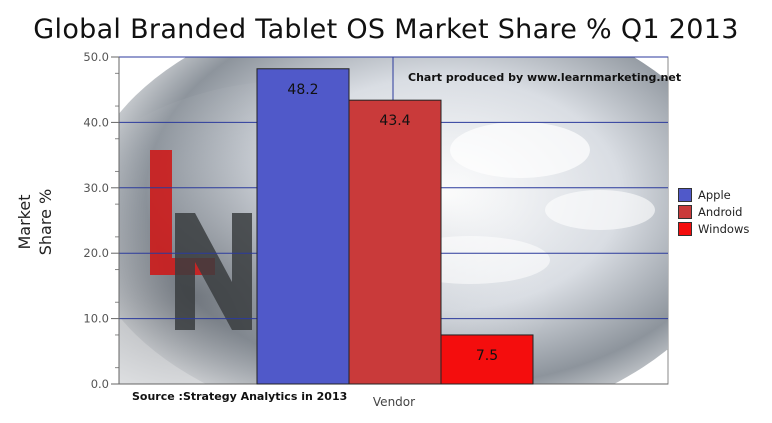  What do you see at coordinates (96, 122) in the screenshot?
I see `y-tick-label: 40.0` at bounding box center [96, 122].